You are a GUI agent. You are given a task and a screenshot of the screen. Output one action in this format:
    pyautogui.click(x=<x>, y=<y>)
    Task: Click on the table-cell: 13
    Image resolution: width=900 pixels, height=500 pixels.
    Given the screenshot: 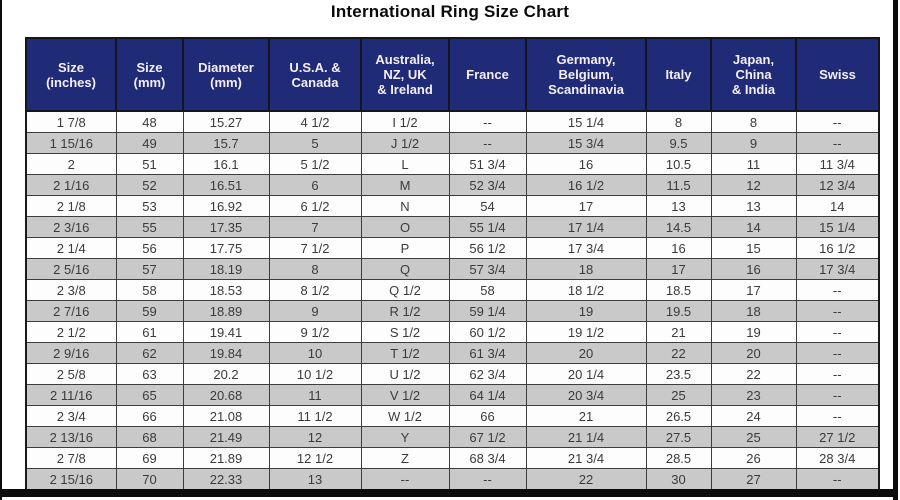 What is the action you would take?
    pyautogui.click(x=753, y=206)
    